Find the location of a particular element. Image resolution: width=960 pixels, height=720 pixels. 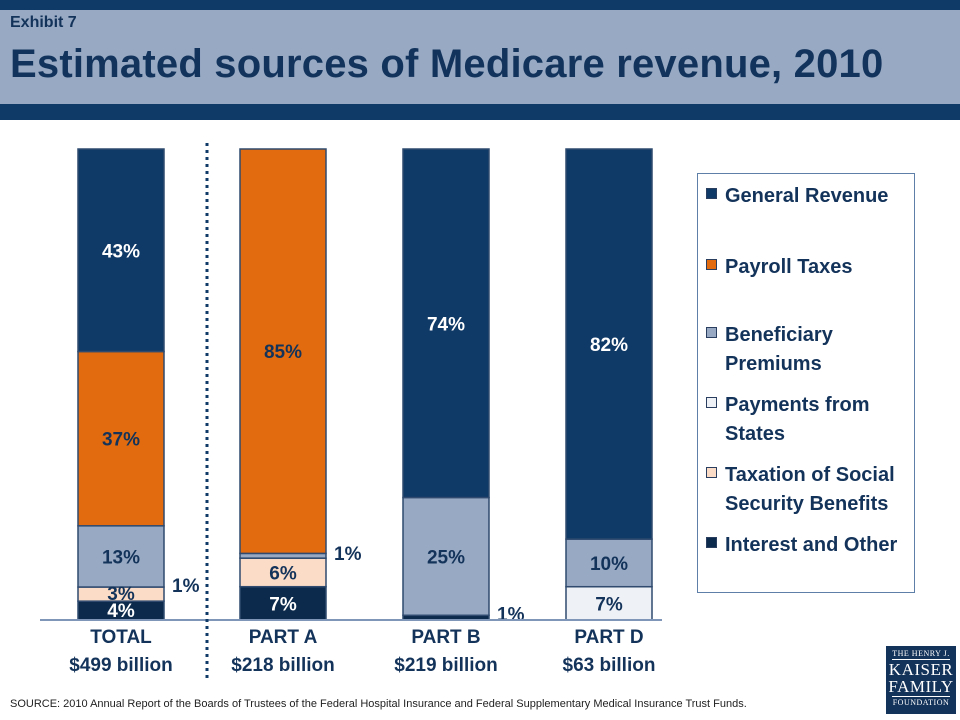

bar-part-b-beneficiary-premiums is located at coordinates (446, 556).